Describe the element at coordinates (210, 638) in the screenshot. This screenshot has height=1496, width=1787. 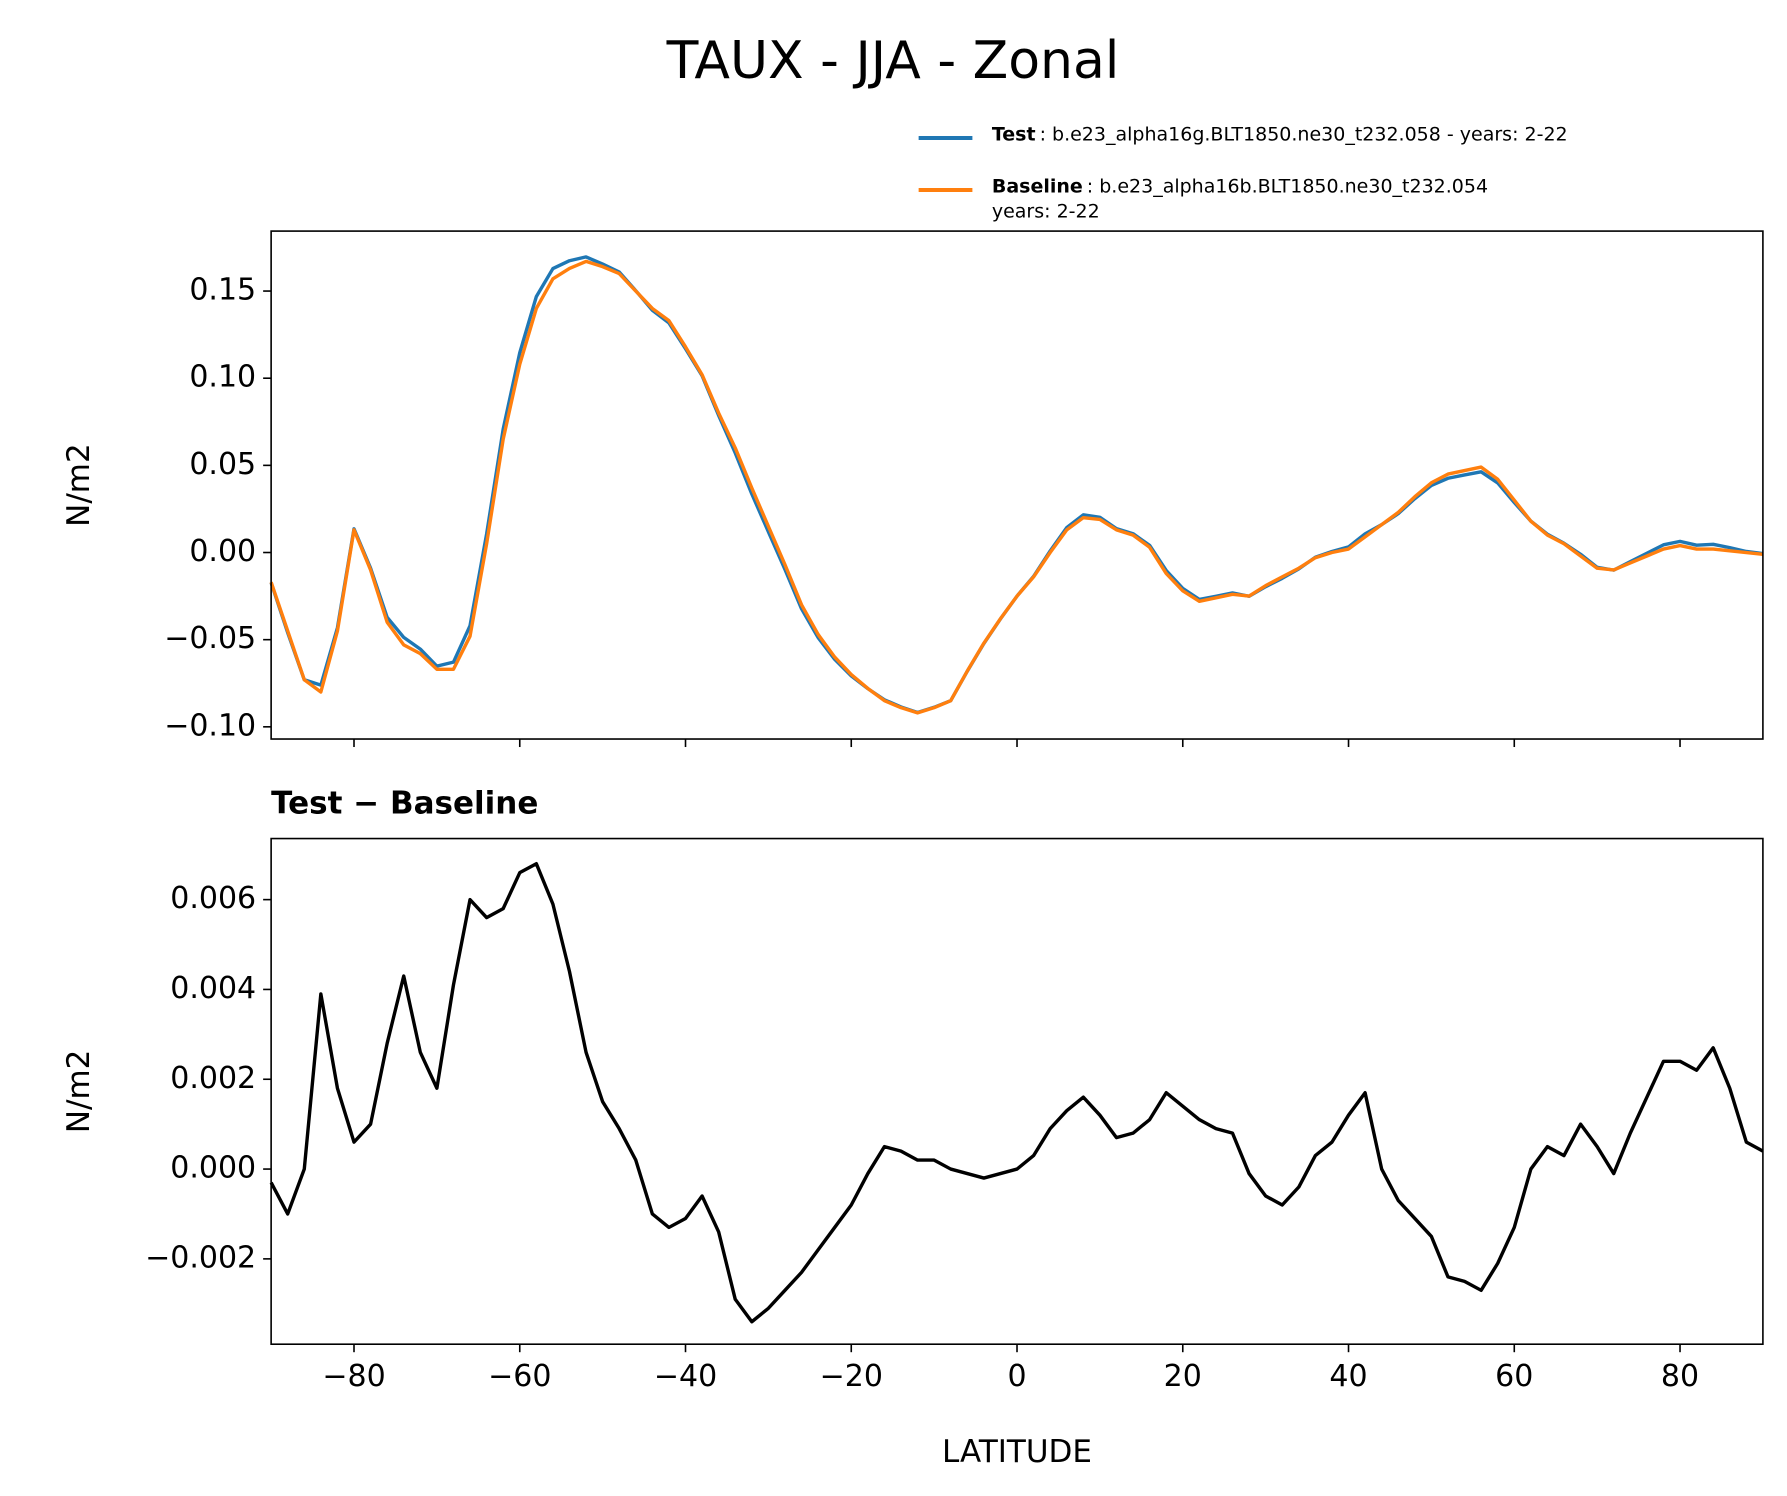
I see `y-tick-label: −0.05` at that location.